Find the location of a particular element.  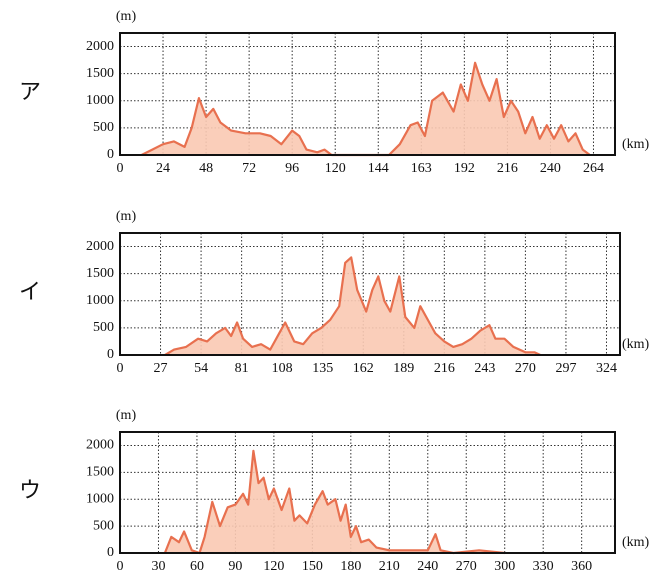

x-tick-label: 60 is located at coordinates (197, 566).